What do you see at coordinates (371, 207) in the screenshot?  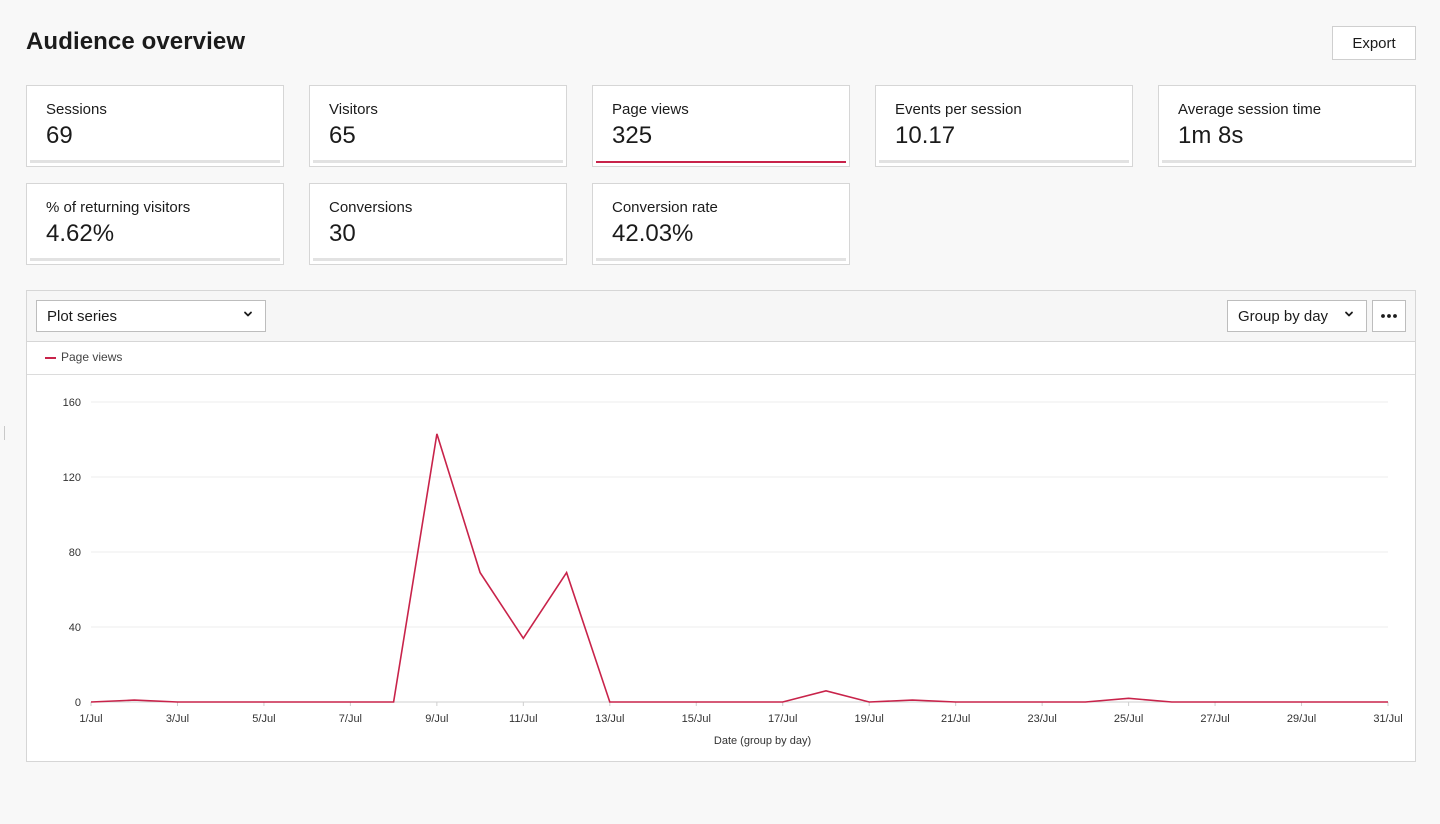 I see `stat-label: Conversions` at bounding box center [371, 207].